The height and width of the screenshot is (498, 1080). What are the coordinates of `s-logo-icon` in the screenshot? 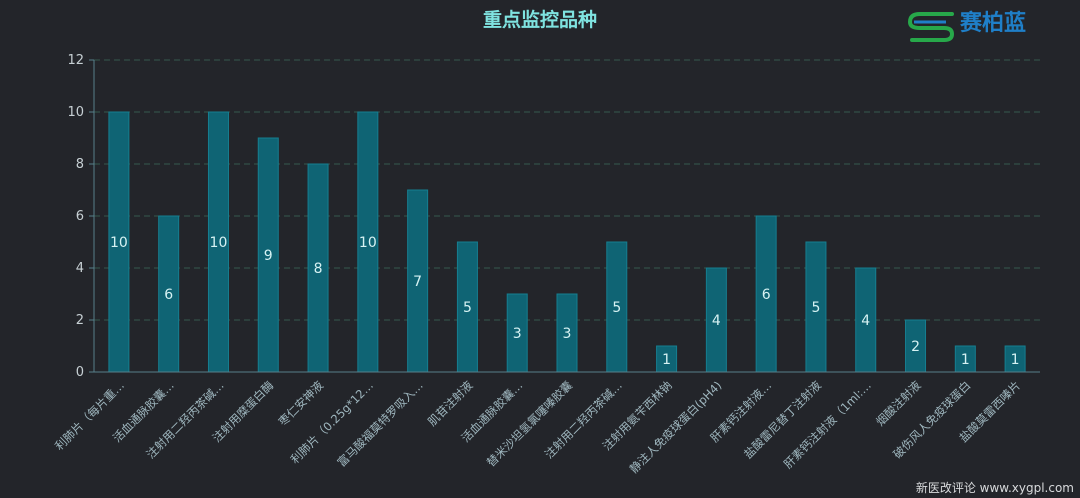 It's located at (931, 27).